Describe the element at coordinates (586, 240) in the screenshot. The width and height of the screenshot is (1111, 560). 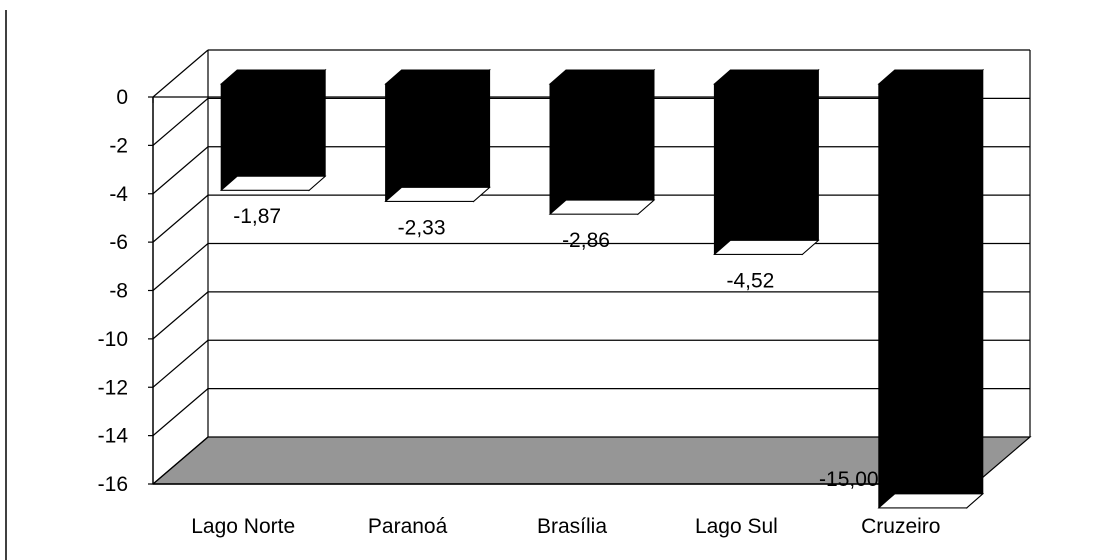
I see `data-label: -2,86` at that location.